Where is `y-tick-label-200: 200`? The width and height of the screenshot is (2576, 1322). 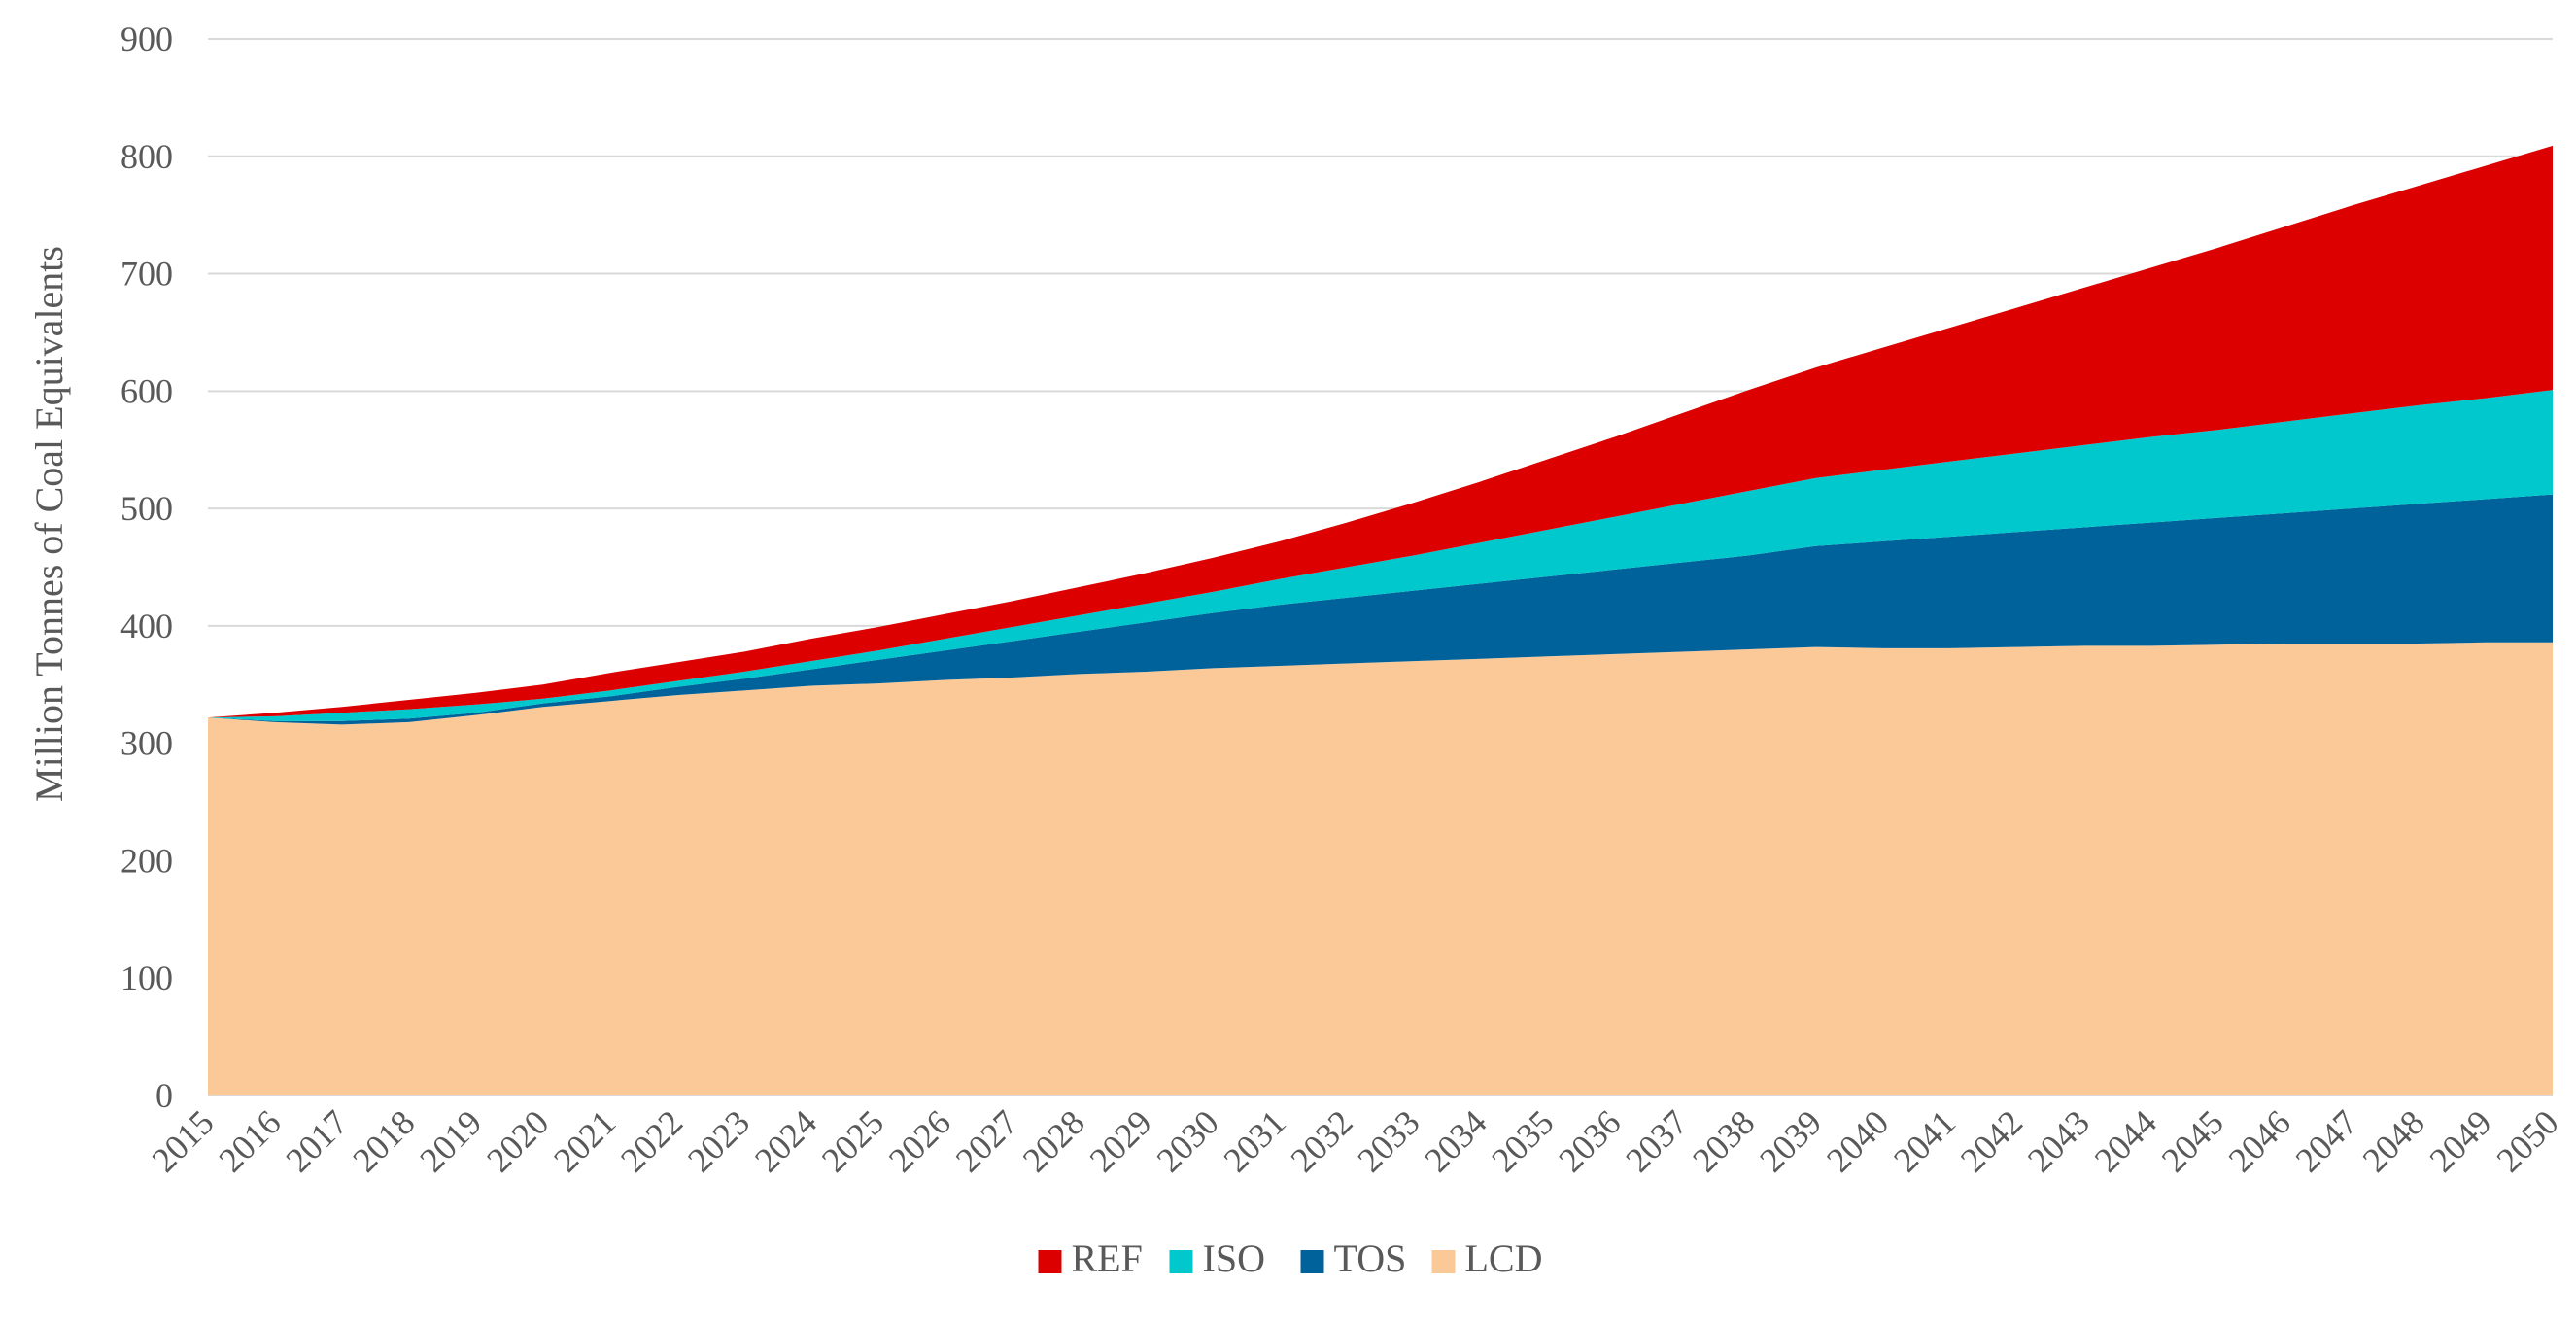
y-tick-label-200: 200 is located at coordinates (146, 860).